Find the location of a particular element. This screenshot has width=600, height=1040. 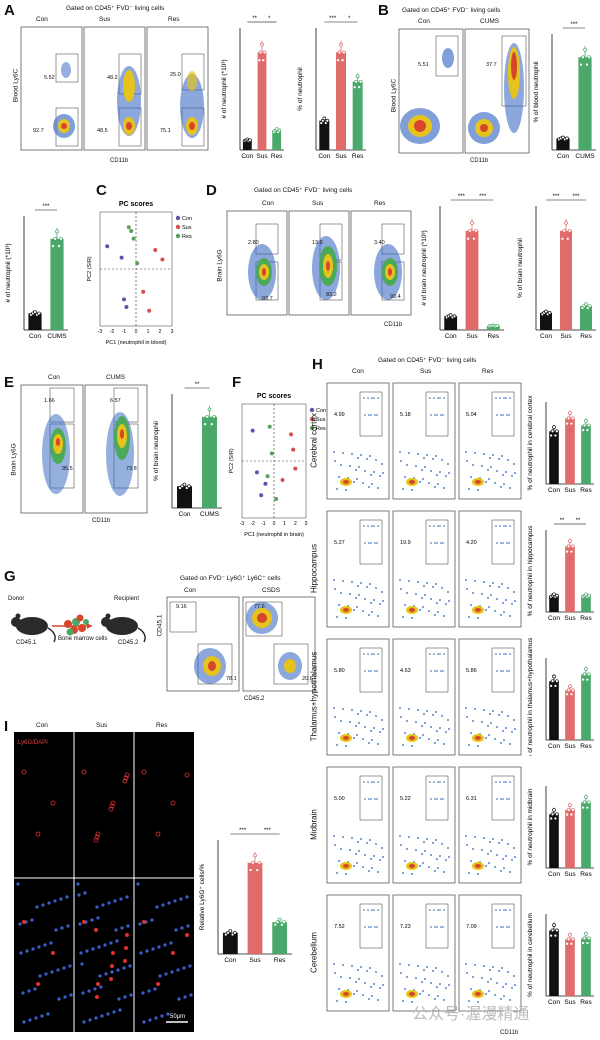

pop-pct: 2.80 is located at coordinates (253, 243).